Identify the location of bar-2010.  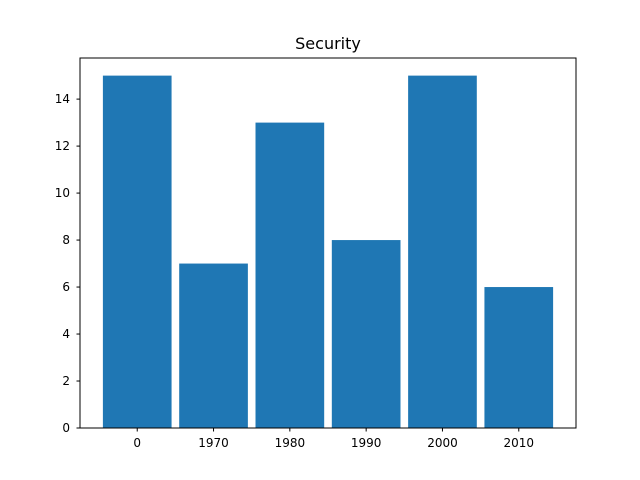
(519, 357).